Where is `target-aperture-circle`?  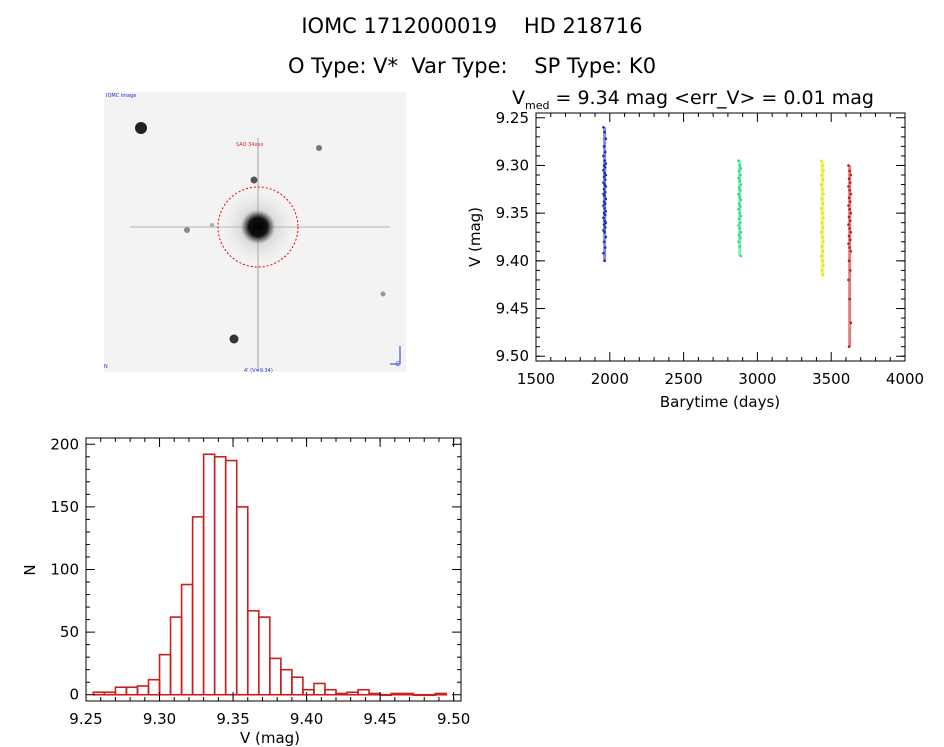
target-aperture-circle is located at coordinates (258, 227).